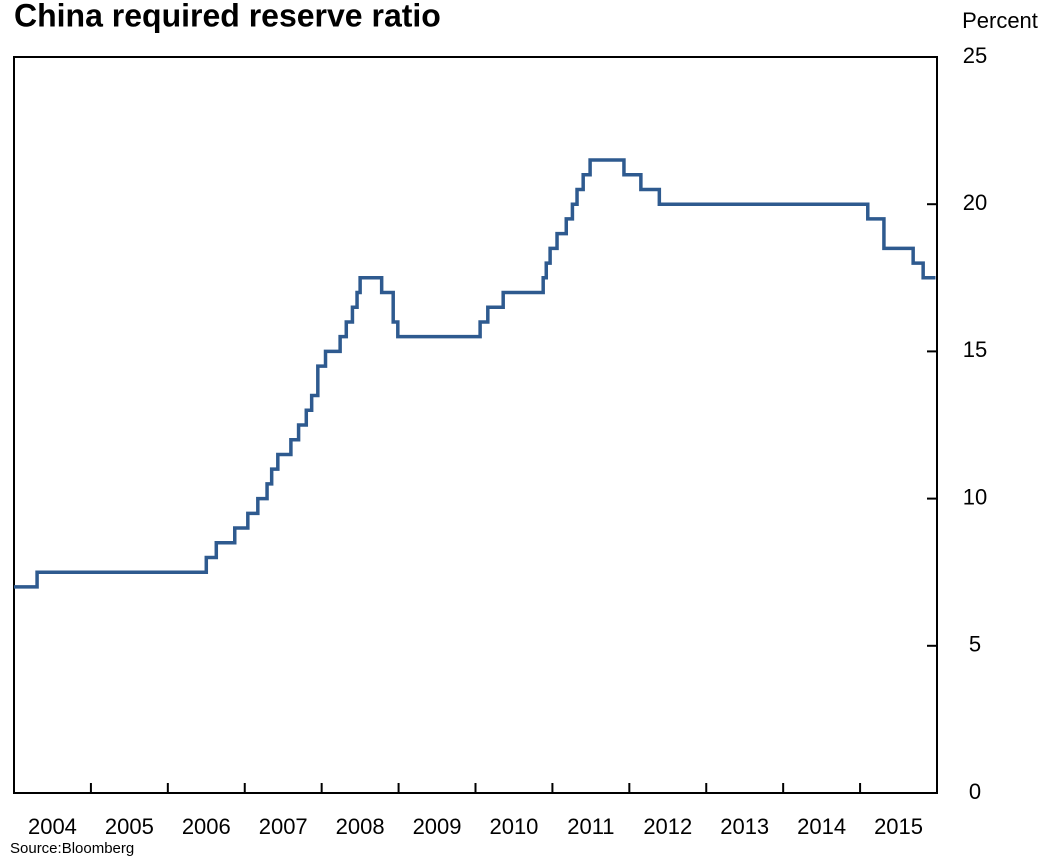 The height and width of the screenshot is (868, 1049). I want to click on x-tick-label: 2004, so click(52, 826).